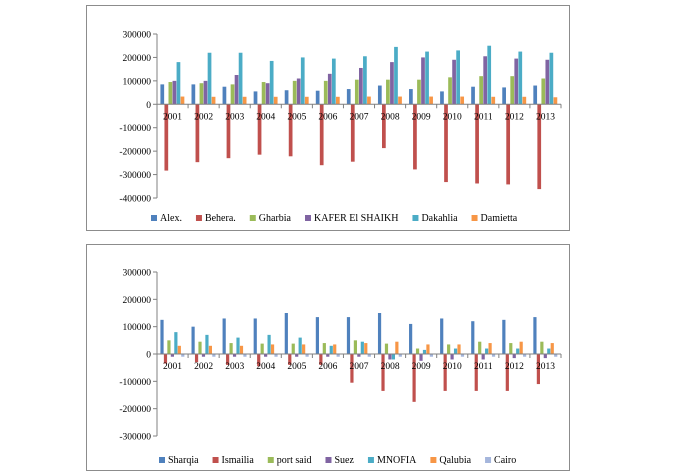 The height and width of the screenshot is (475, 675). Describe the element at coordinates (483, 367) in the screenshot. I see `x-tick-label: 2011` at that location.